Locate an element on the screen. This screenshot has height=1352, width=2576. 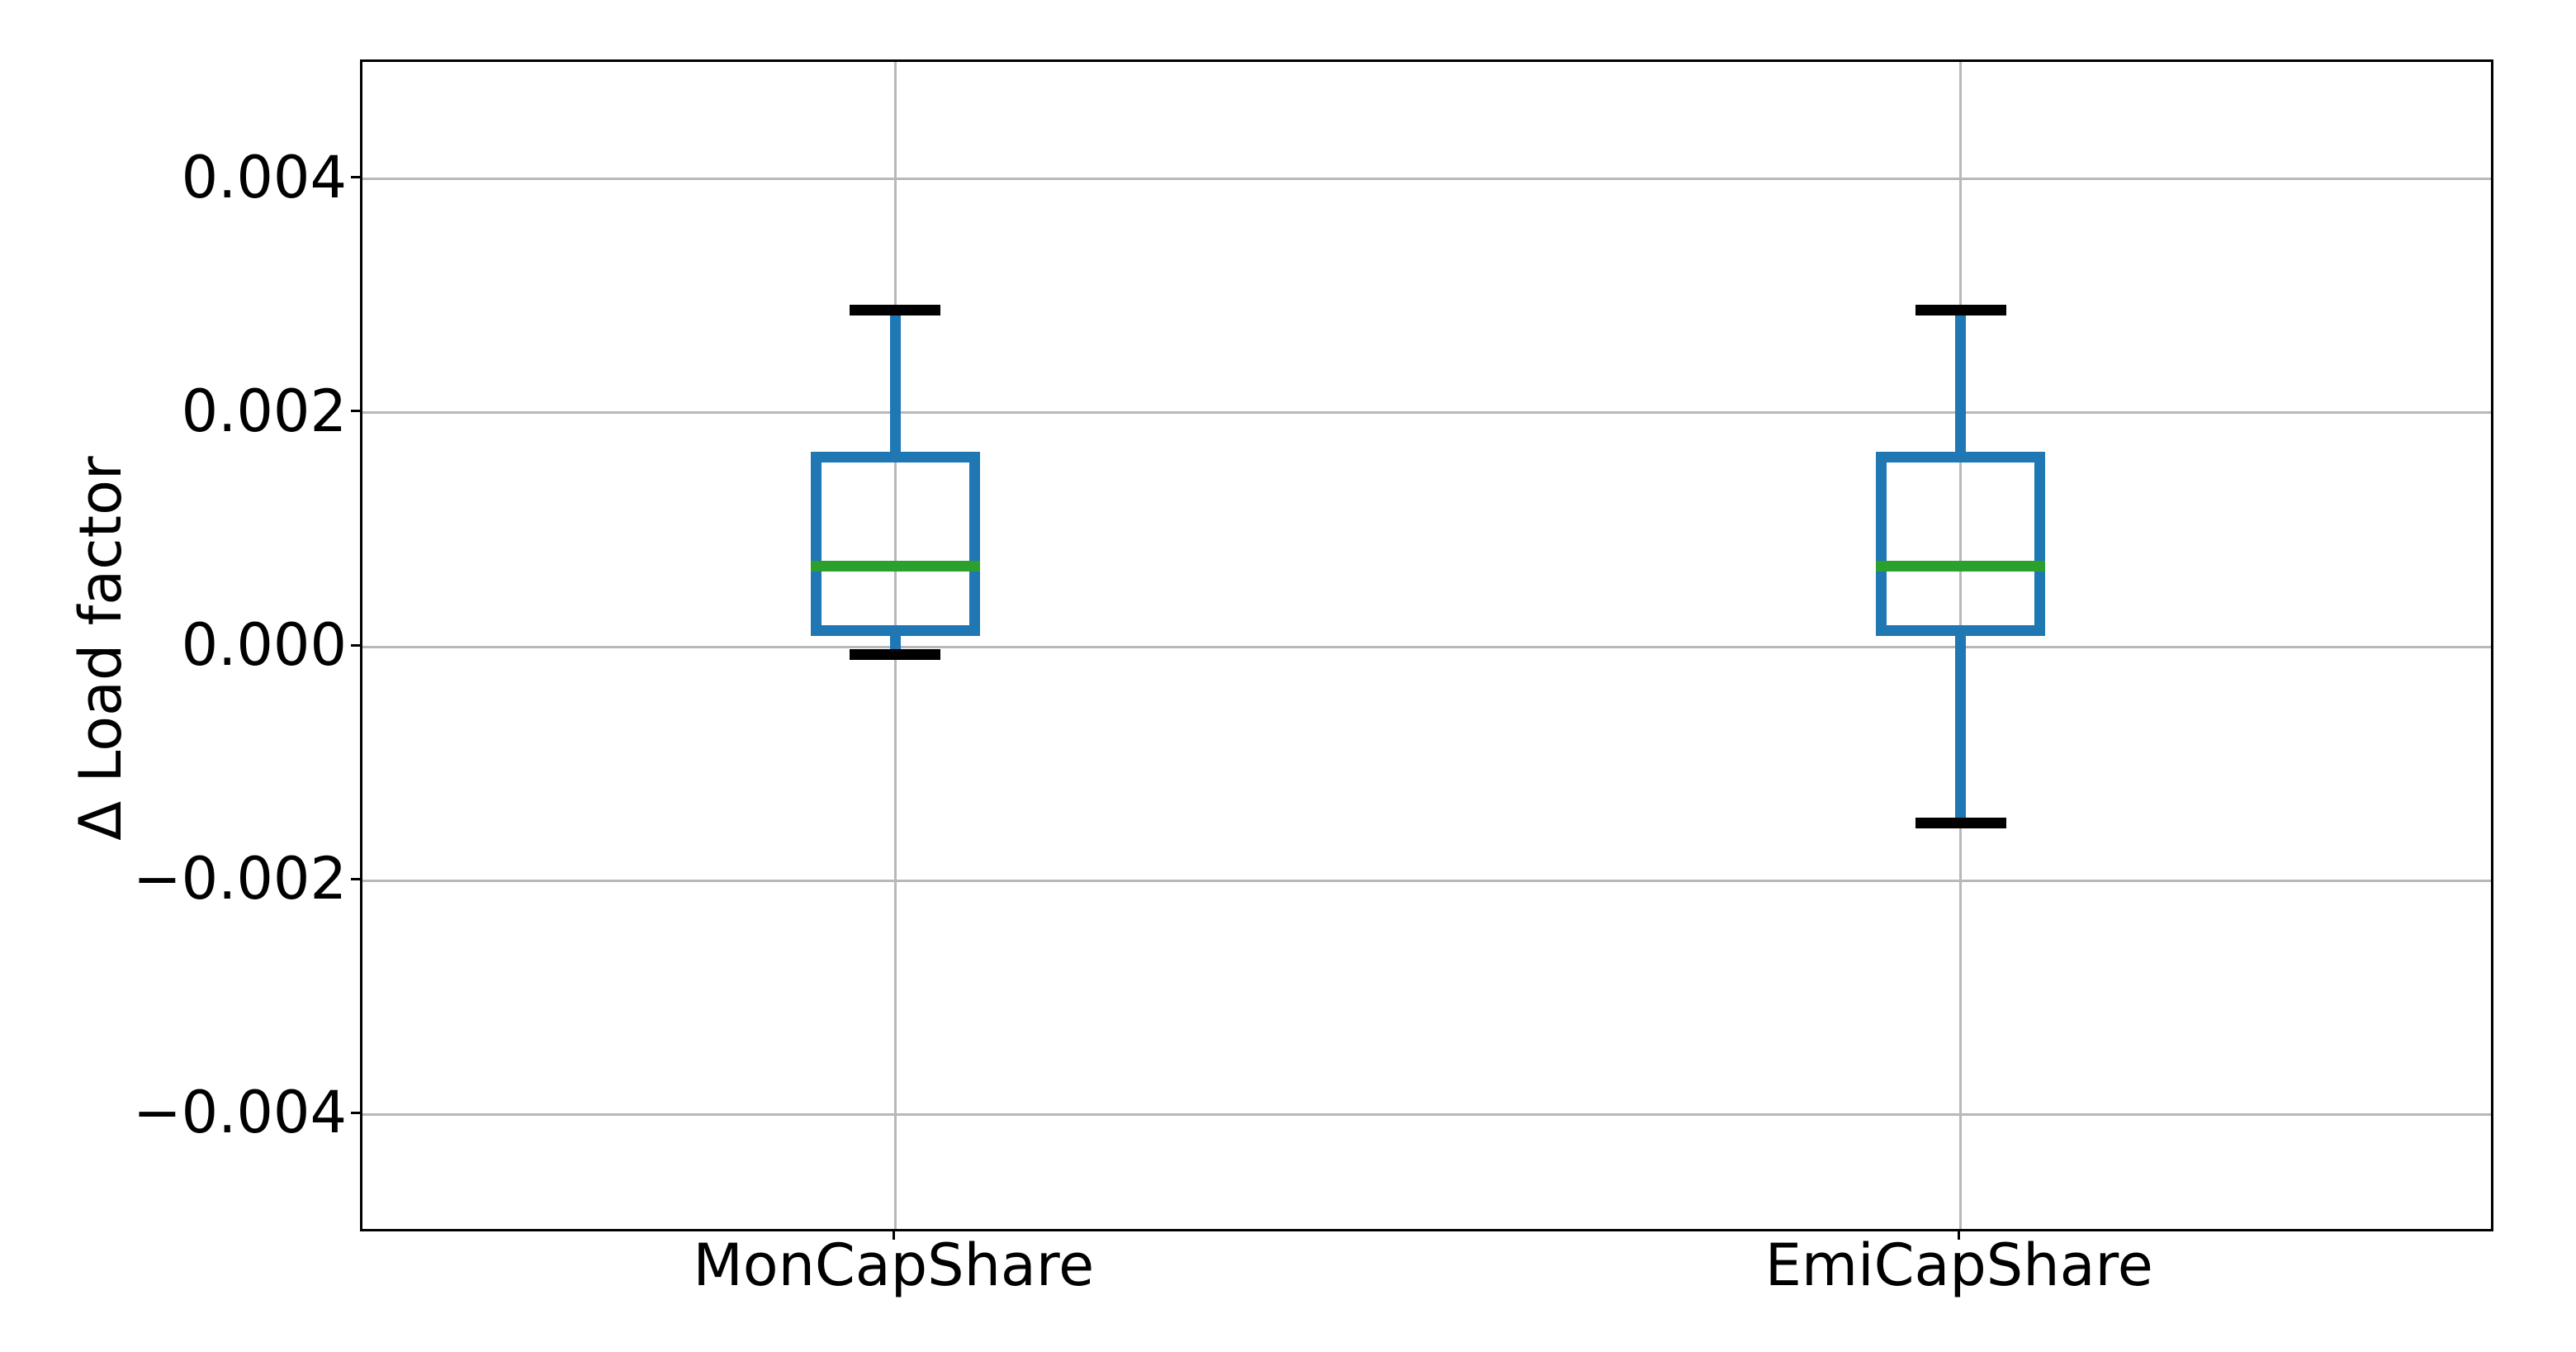
x-tick-label: EmiCapShare is located at coordinates (1958, 1265).